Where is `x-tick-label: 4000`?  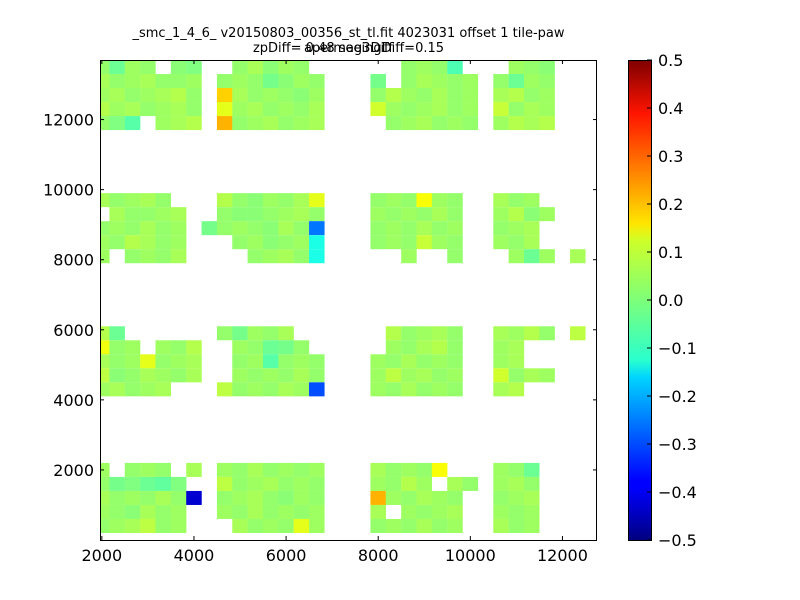 x-tick-label: 4000 is located at coordinates (194, 555).